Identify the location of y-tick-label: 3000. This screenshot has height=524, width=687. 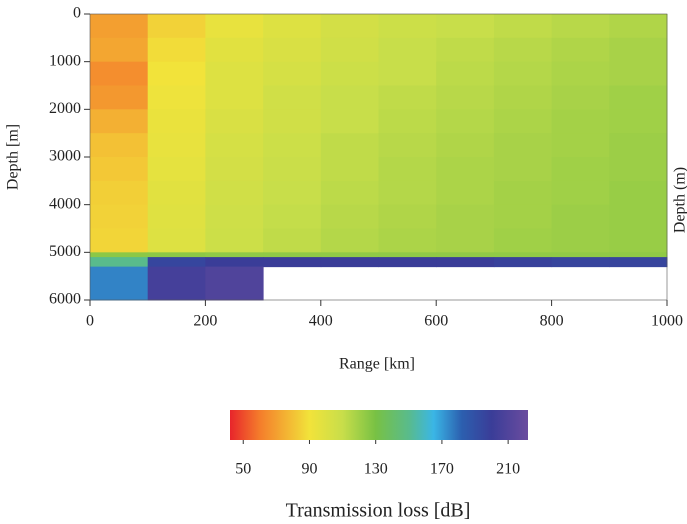
(65, 156).